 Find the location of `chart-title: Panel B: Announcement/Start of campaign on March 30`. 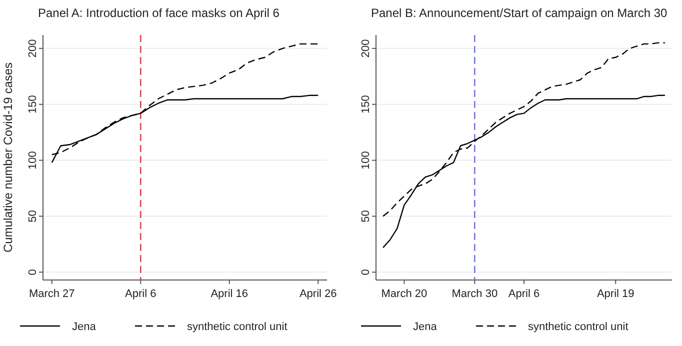

chart-title: Panel B: Announcement/Start of campaign on March 30 is located at coordinates (519, 13).